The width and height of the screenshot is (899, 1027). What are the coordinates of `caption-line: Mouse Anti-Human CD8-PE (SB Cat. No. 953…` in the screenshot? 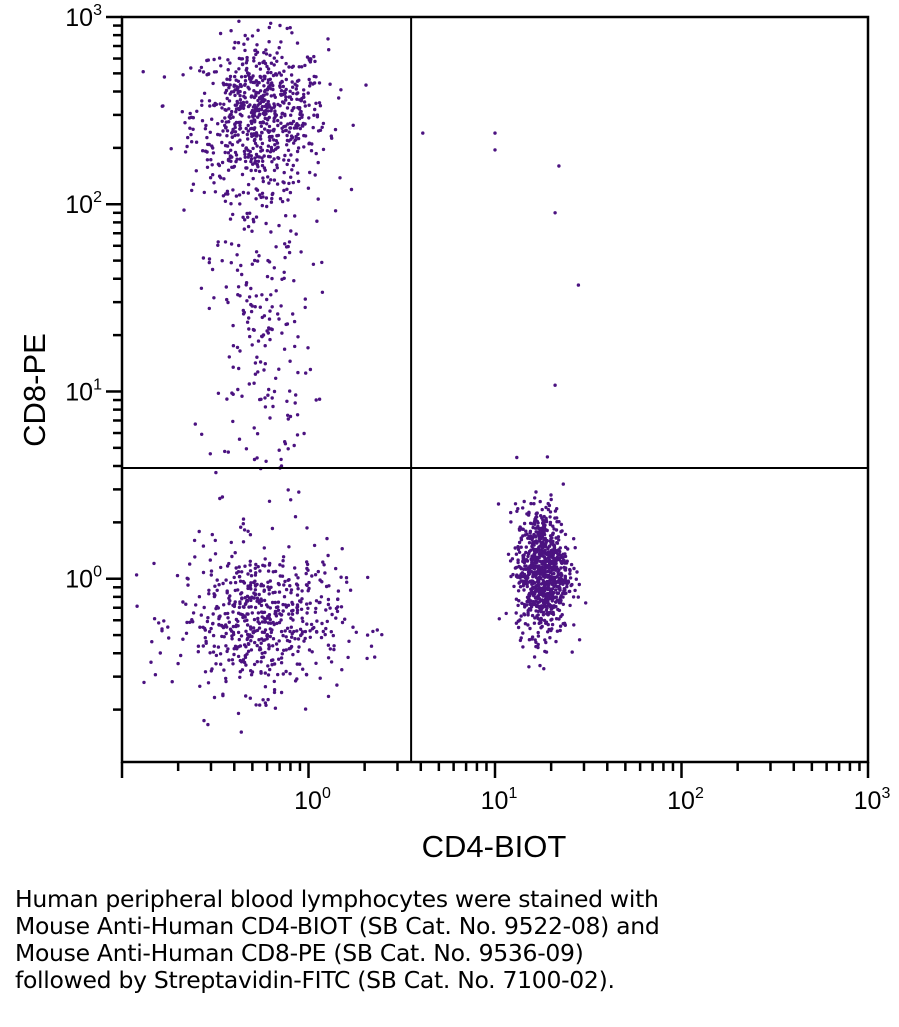 It's located at (299, 953).